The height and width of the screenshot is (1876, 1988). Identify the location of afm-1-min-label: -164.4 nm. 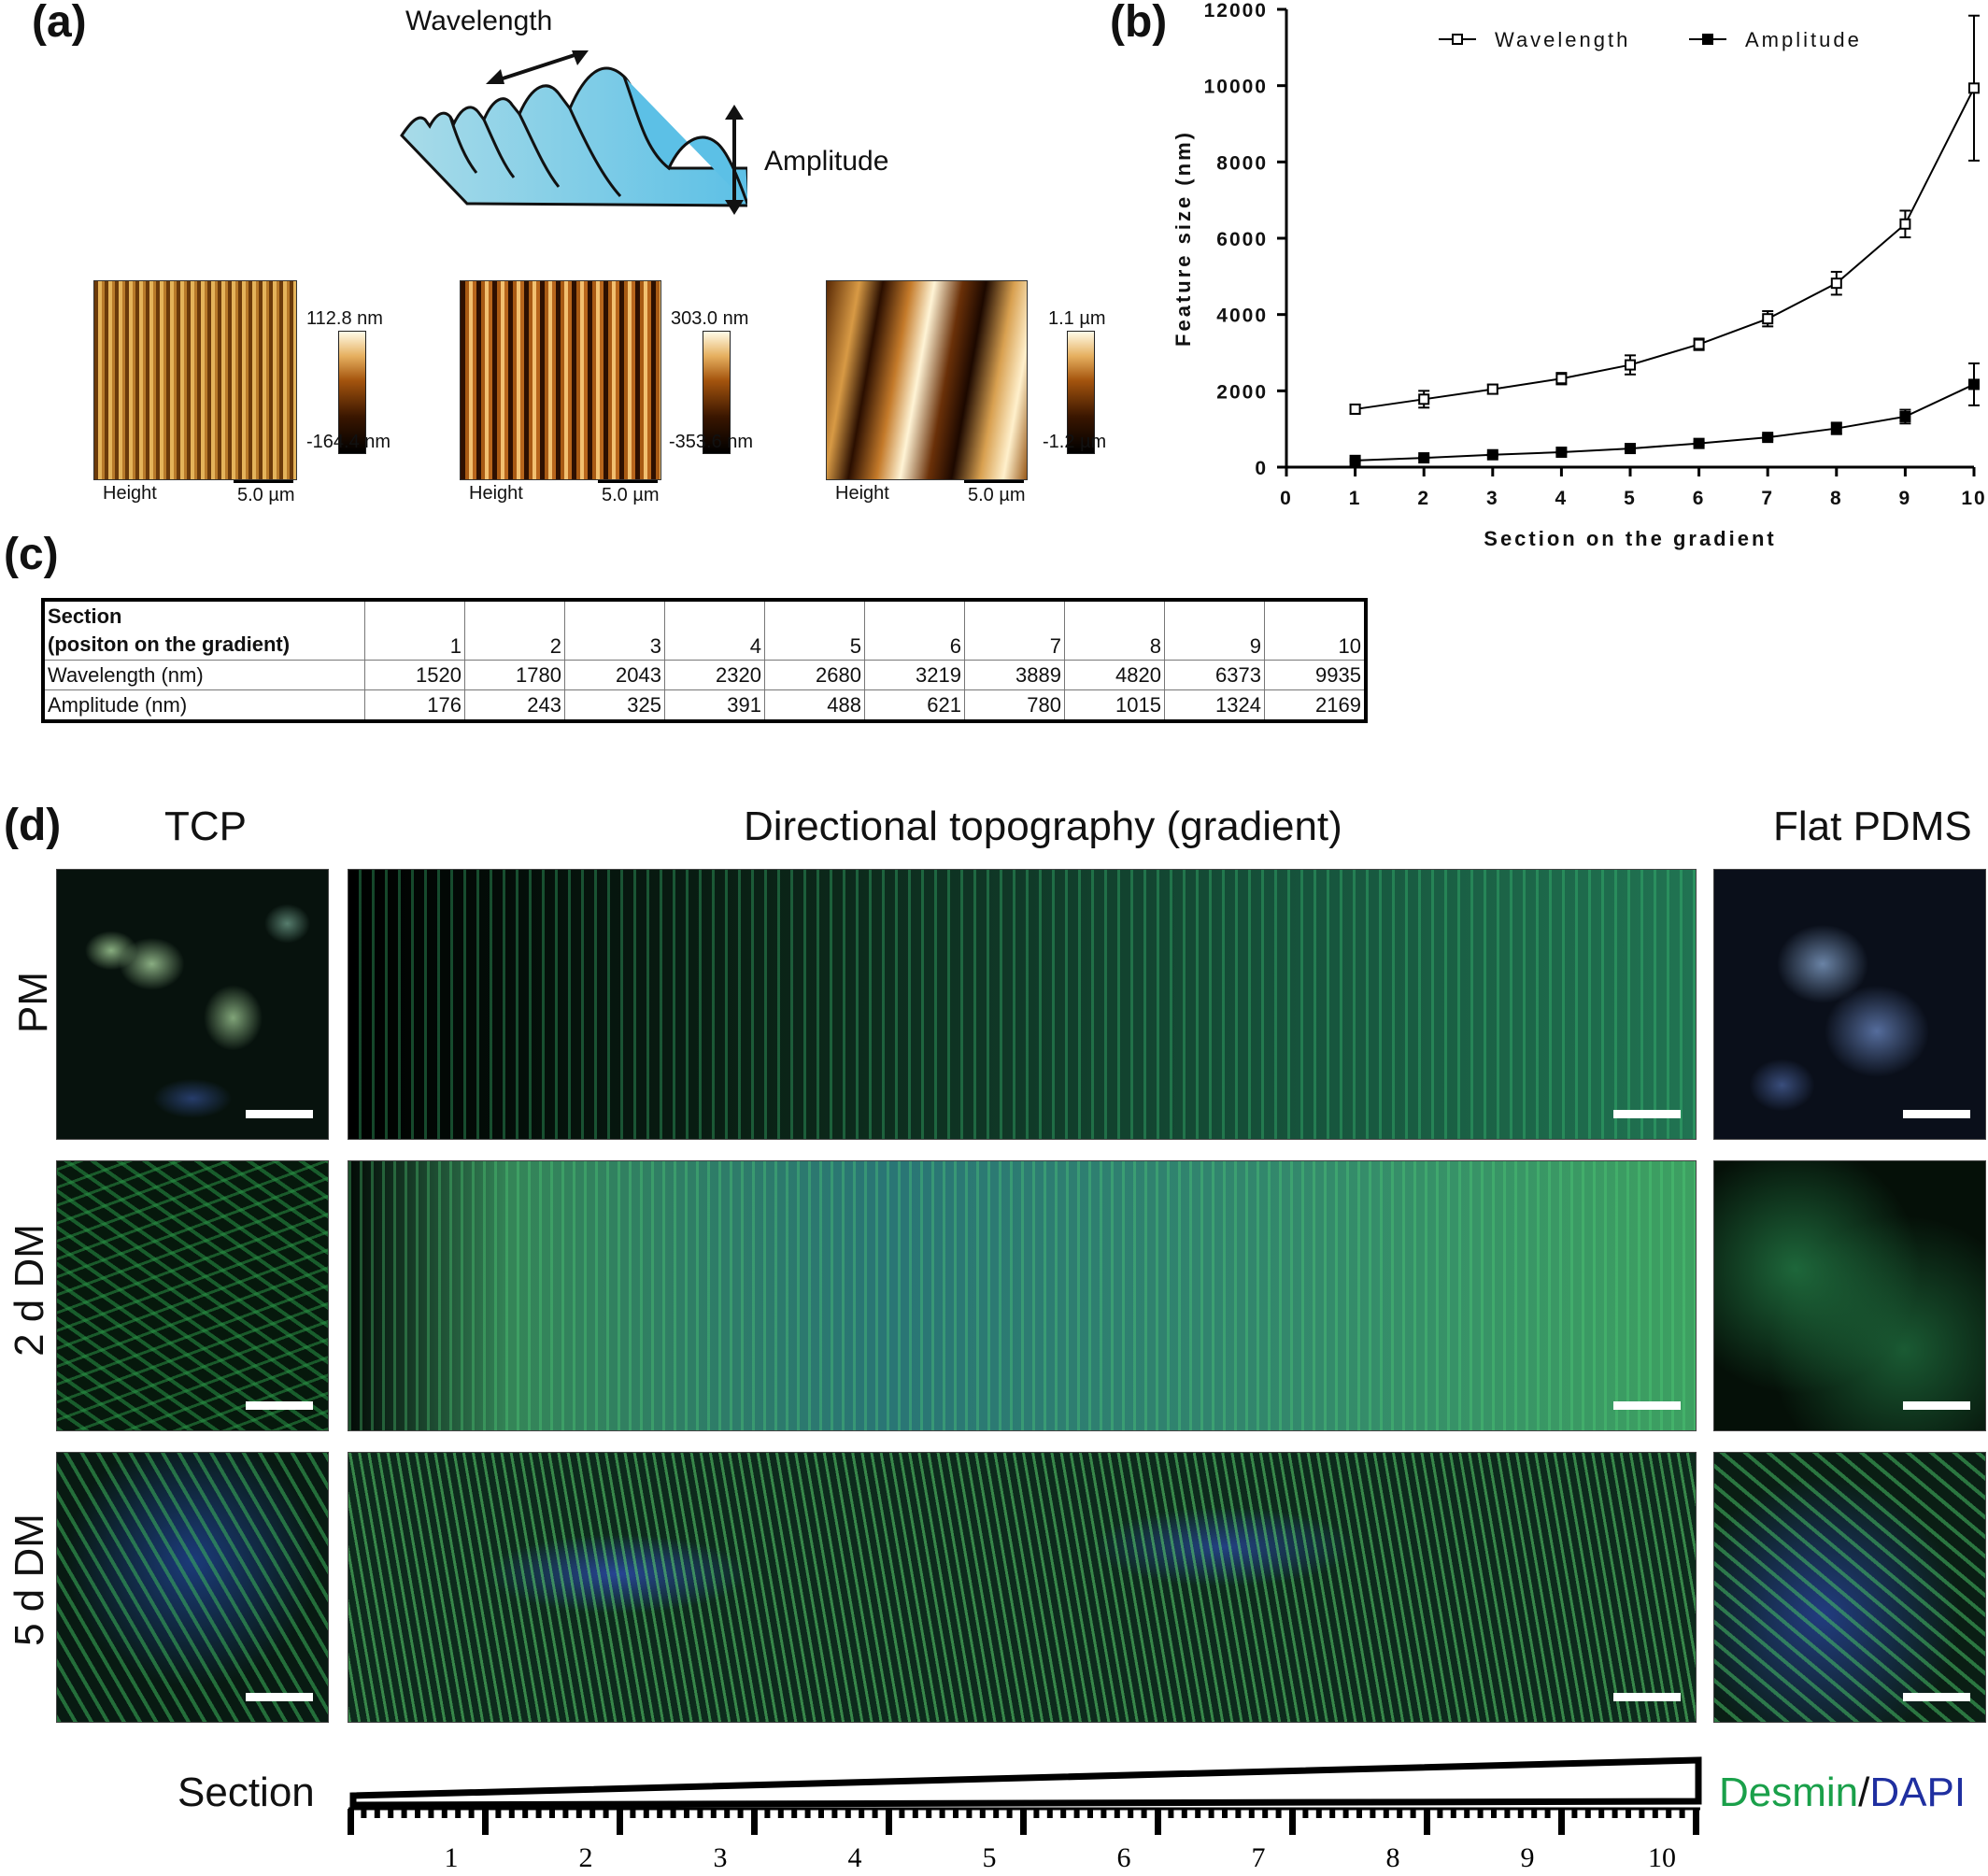
(348, 442).